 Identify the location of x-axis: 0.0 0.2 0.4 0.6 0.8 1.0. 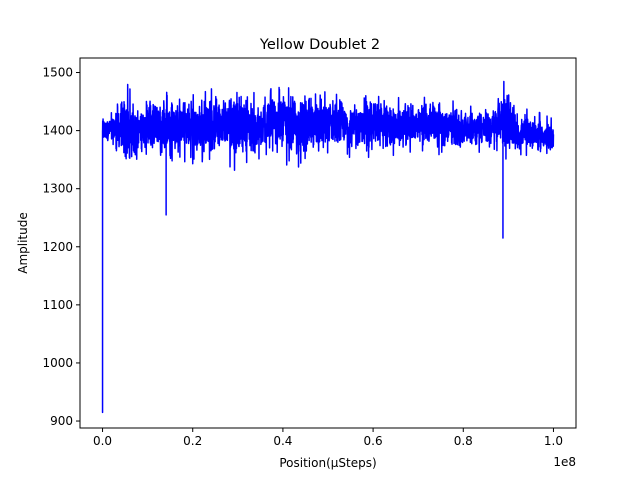
(328, 438).